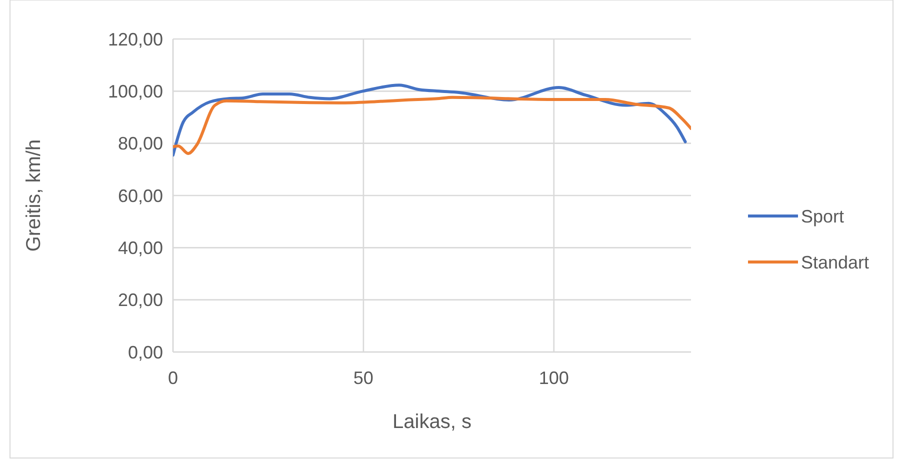 The image size is (903, 461). I want to click on x-tick-label: 50, so click(363, 378).